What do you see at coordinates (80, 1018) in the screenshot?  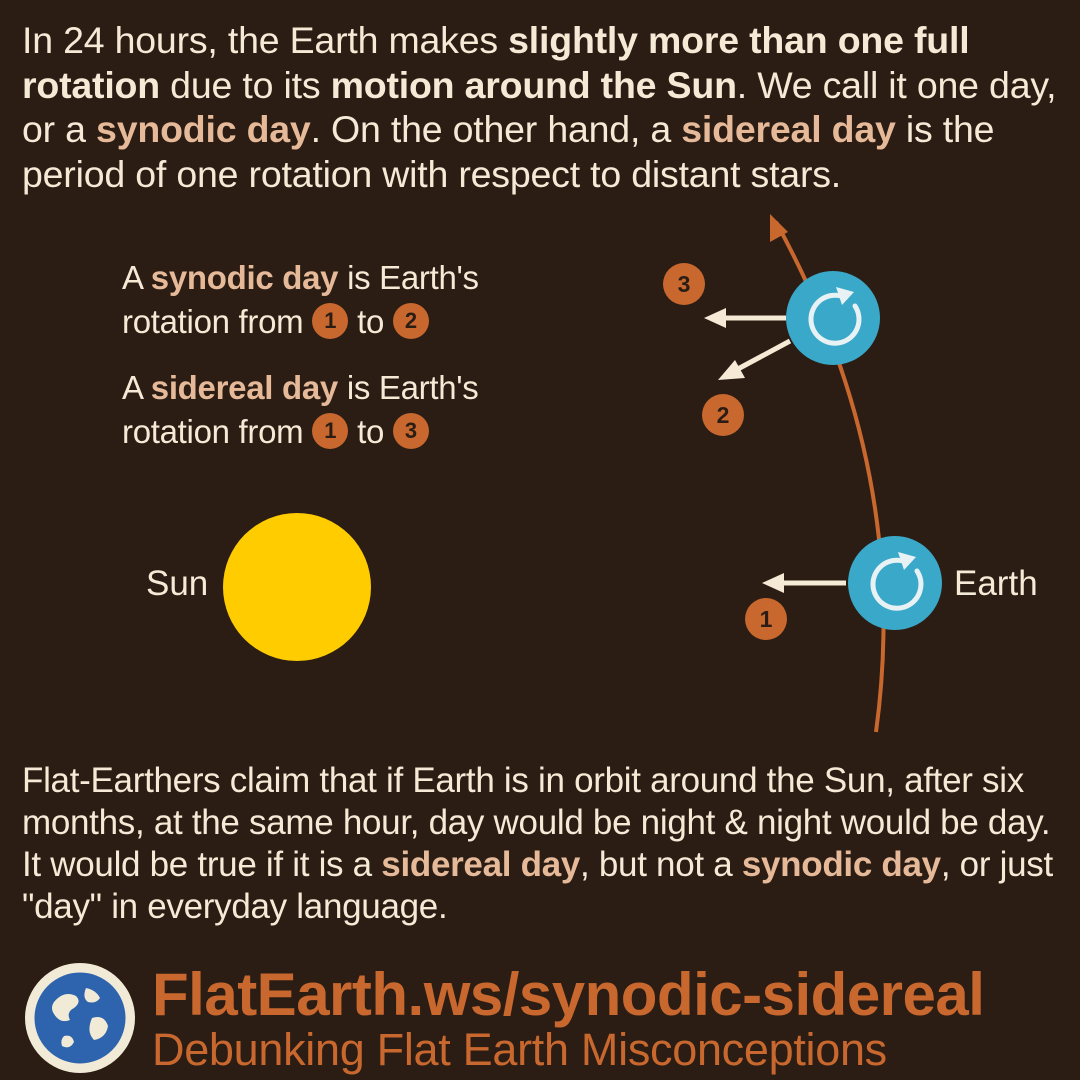 I see `globe-logo-icon` at bounding box center [80, 1018].